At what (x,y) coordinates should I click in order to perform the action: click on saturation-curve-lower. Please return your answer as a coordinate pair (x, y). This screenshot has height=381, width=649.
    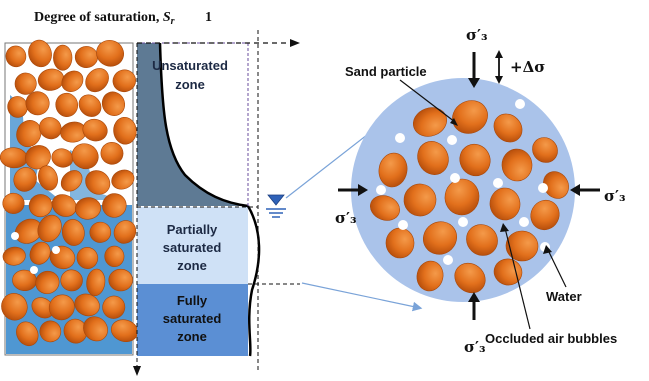
    Looking at the image, I should click on (253, 281).